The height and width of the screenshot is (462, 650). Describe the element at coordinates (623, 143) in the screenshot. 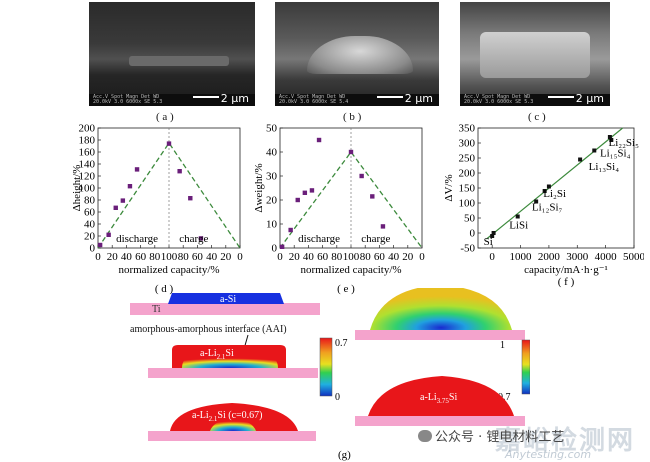

I see `phase-label: Li₂₂Si₅` at that location.